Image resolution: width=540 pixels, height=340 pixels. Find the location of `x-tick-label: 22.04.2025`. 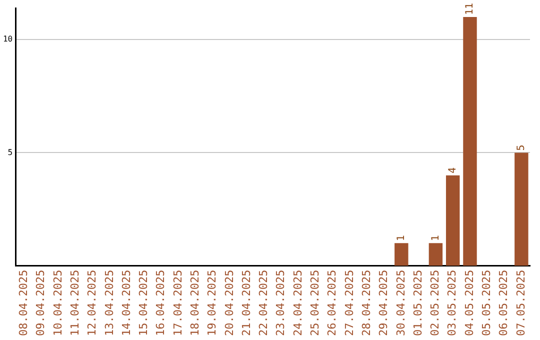

x-tick-label: 22.04.2025 is located at coordinates (263, 303).